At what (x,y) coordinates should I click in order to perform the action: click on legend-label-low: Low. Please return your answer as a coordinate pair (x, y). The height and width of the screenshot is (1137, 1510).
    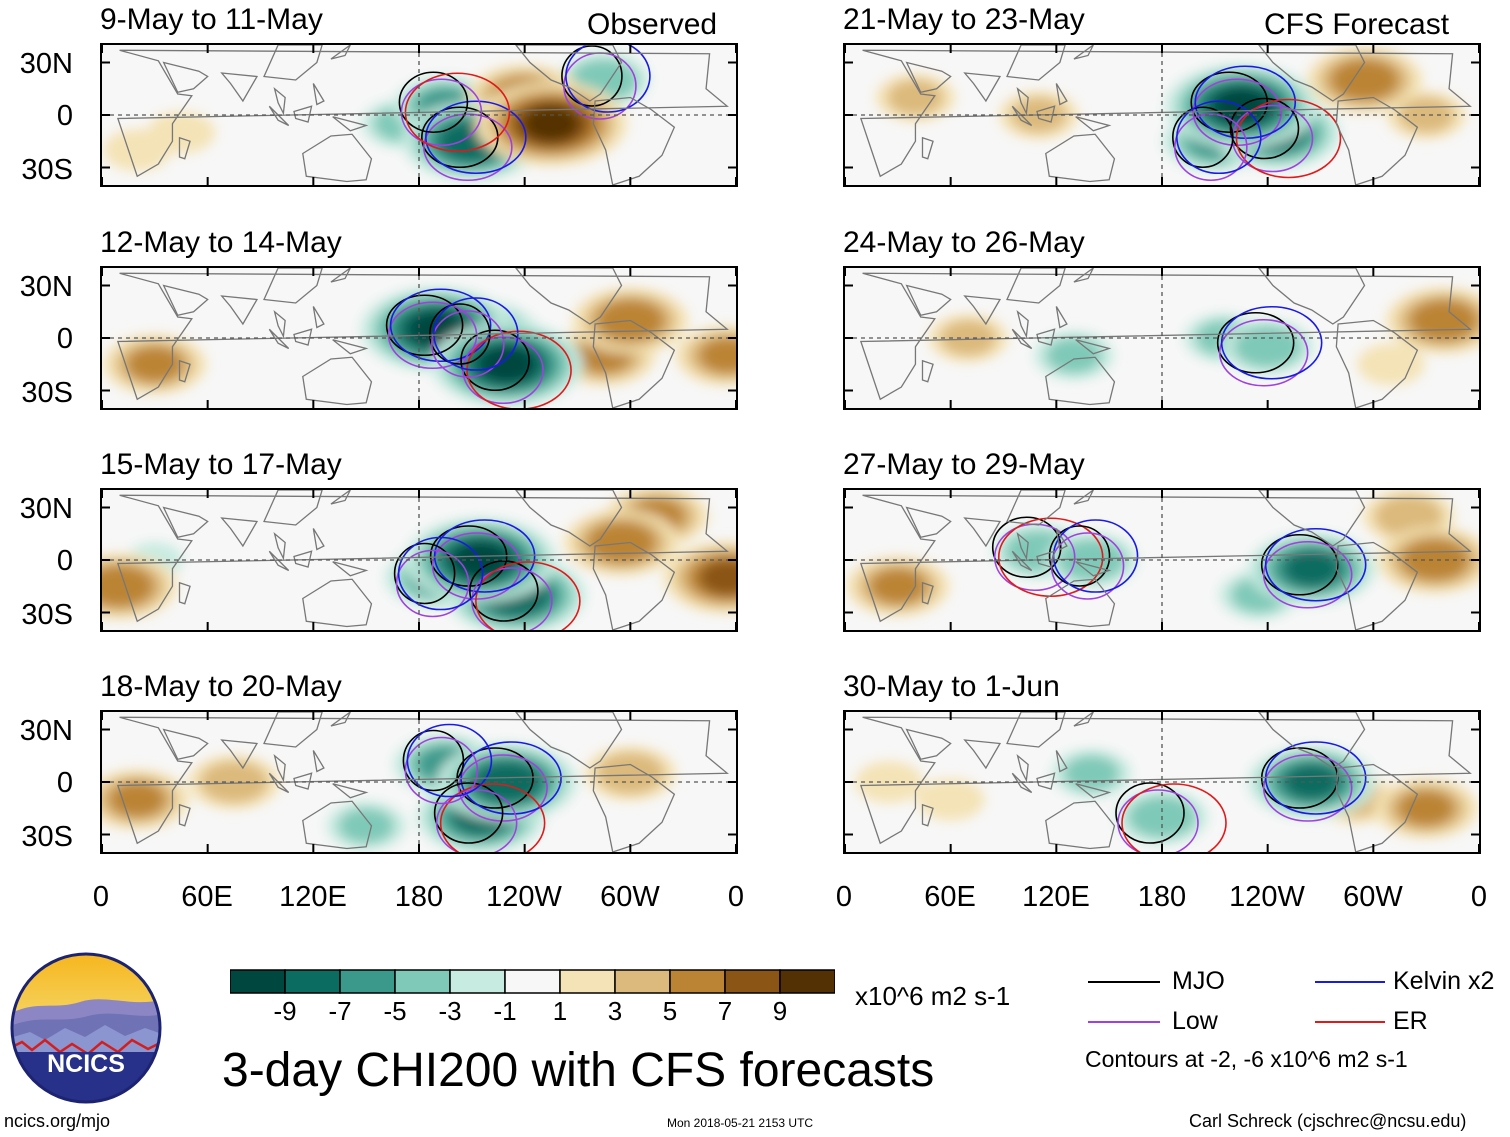
    Looking at the image, I should click on (1195, 1021).